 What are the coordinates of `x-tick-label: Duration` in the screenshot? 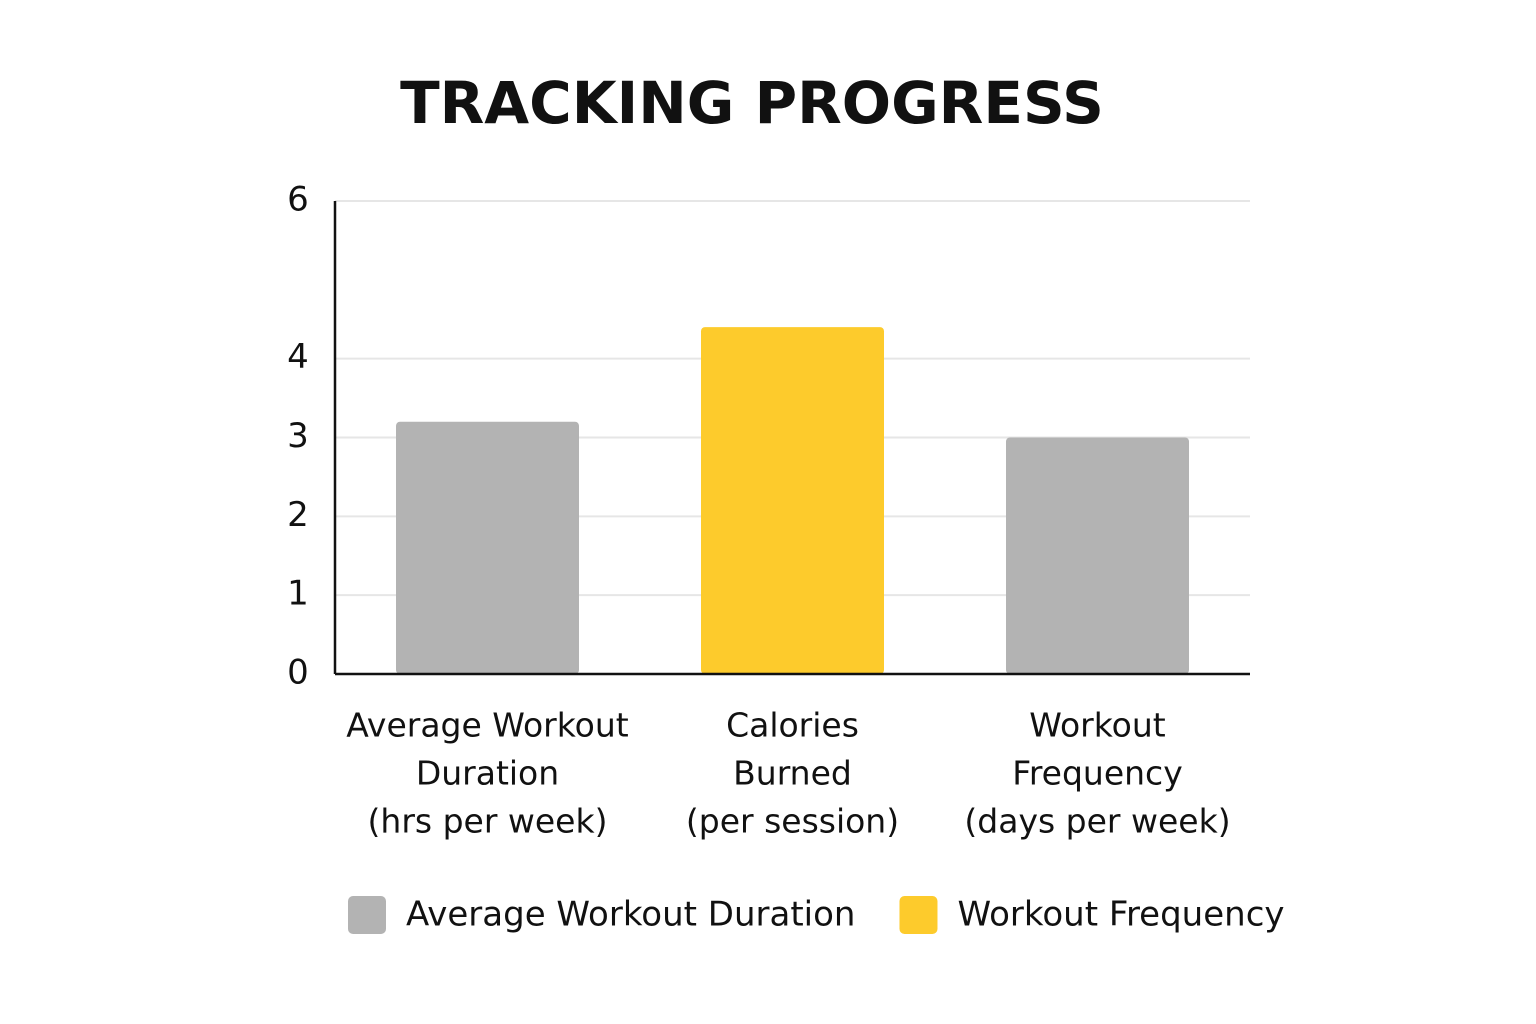 It's located at (487, 773).